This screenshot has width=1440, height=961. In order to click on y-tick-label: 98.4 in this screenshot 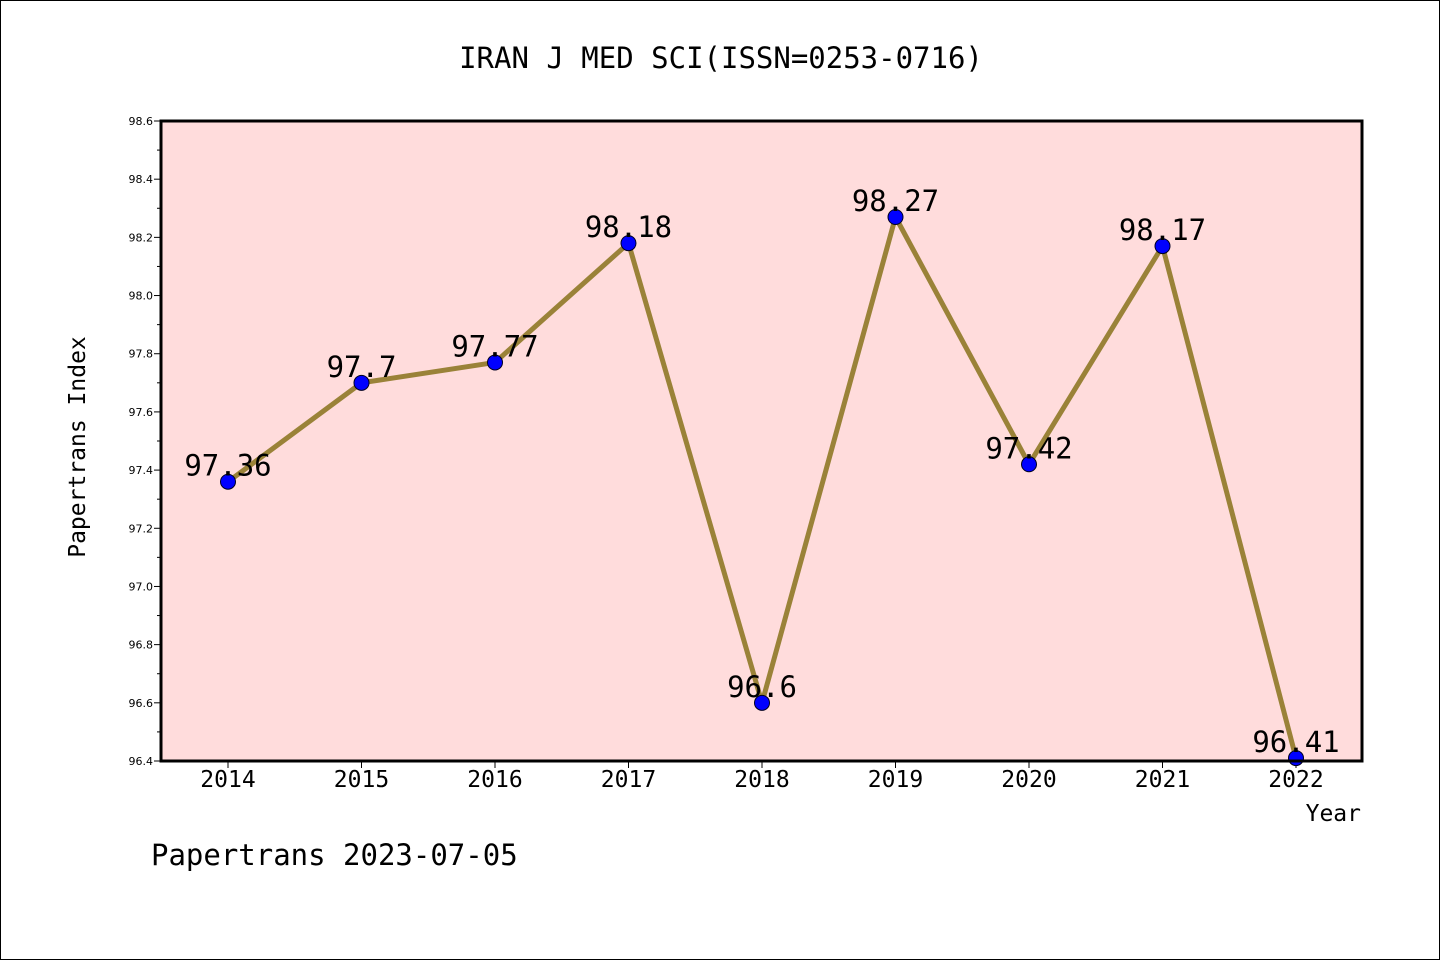, I will do `click(141, 179)`.